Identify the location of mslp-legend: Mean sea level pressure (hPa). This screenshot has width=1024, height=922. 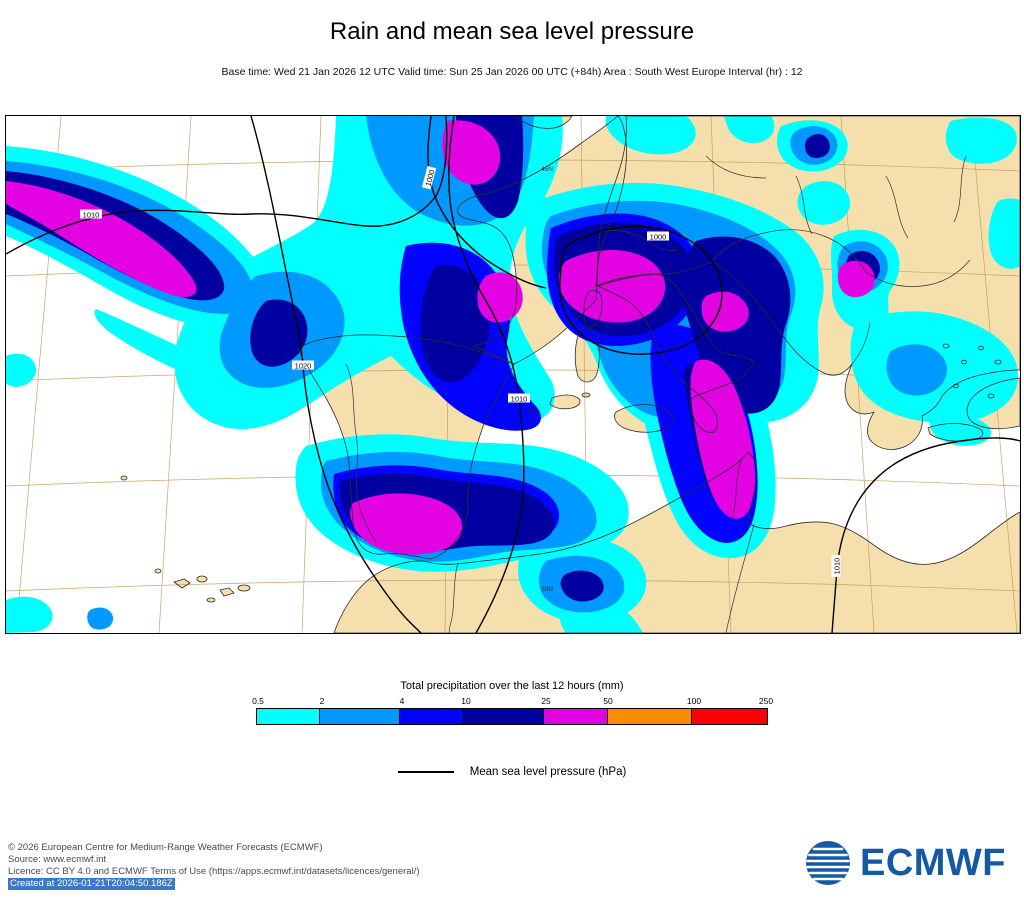
(512, 772).